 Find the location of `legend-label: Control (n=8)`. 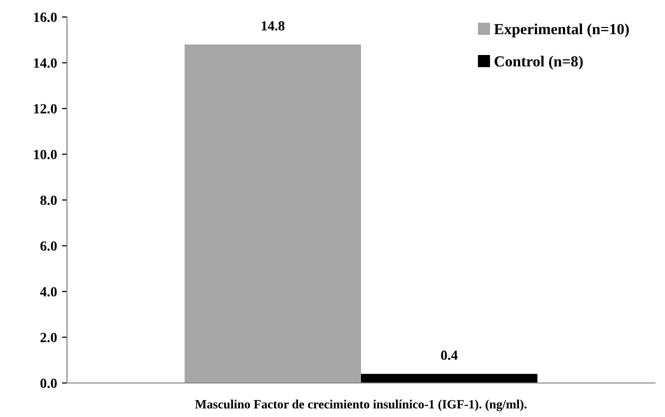

legend-label: Control (n=8) is located at coordinates (538, 63).